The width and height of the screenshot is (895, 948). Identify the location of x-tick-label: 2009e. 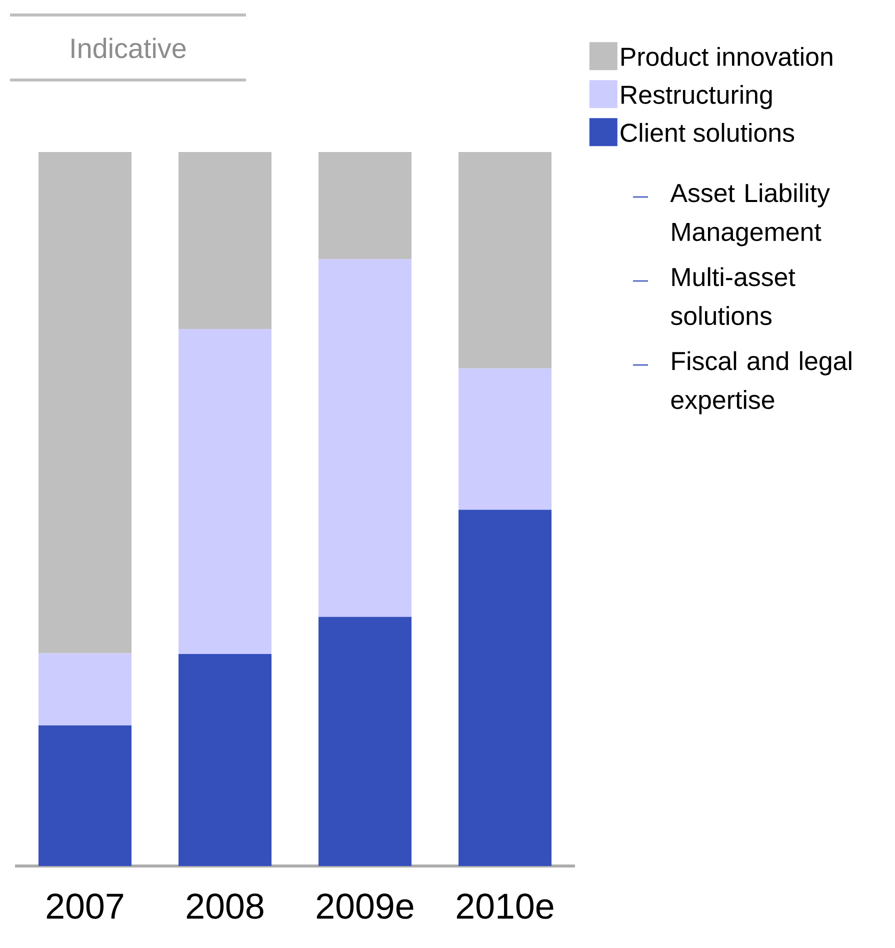
(365, 906).